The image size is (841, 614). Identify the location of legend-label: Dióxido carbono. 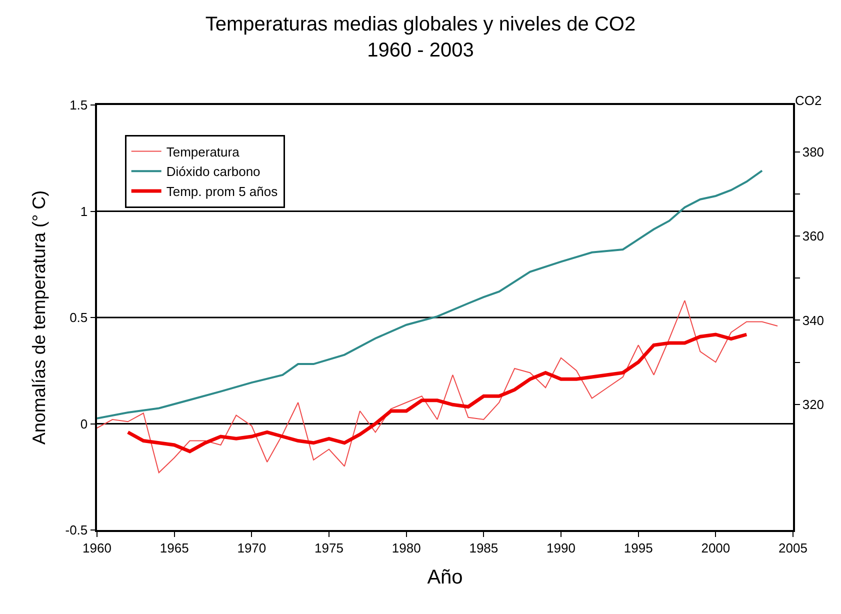
(213, 172).